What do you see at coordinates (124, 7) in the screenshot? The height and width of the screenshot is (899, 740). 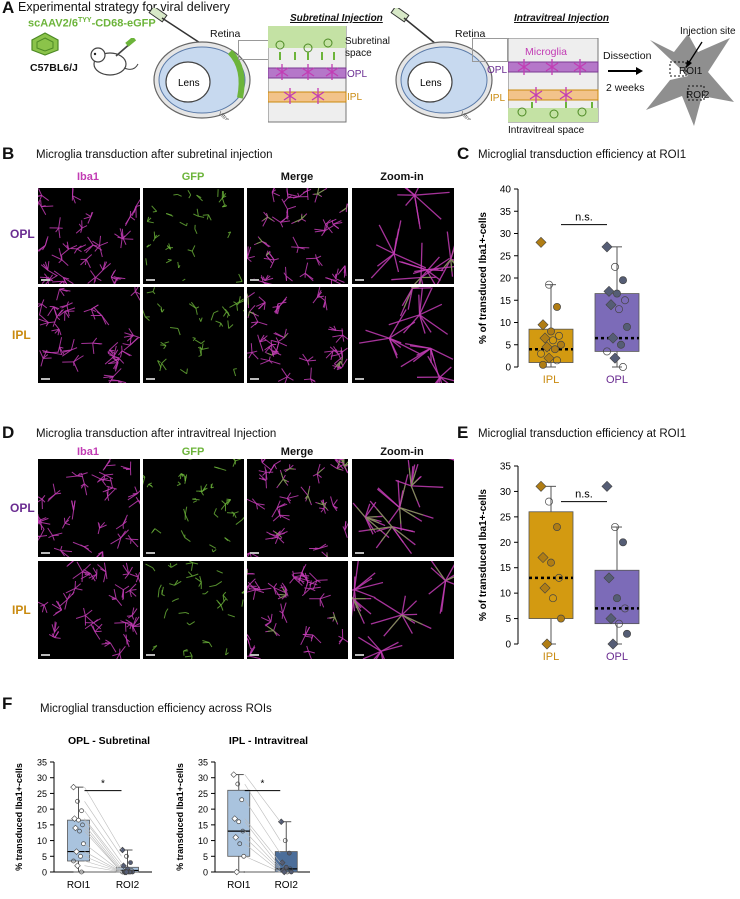 I see `panel-a-title: Experimental strategy for viral delivery` at bounding box center [124, 7].